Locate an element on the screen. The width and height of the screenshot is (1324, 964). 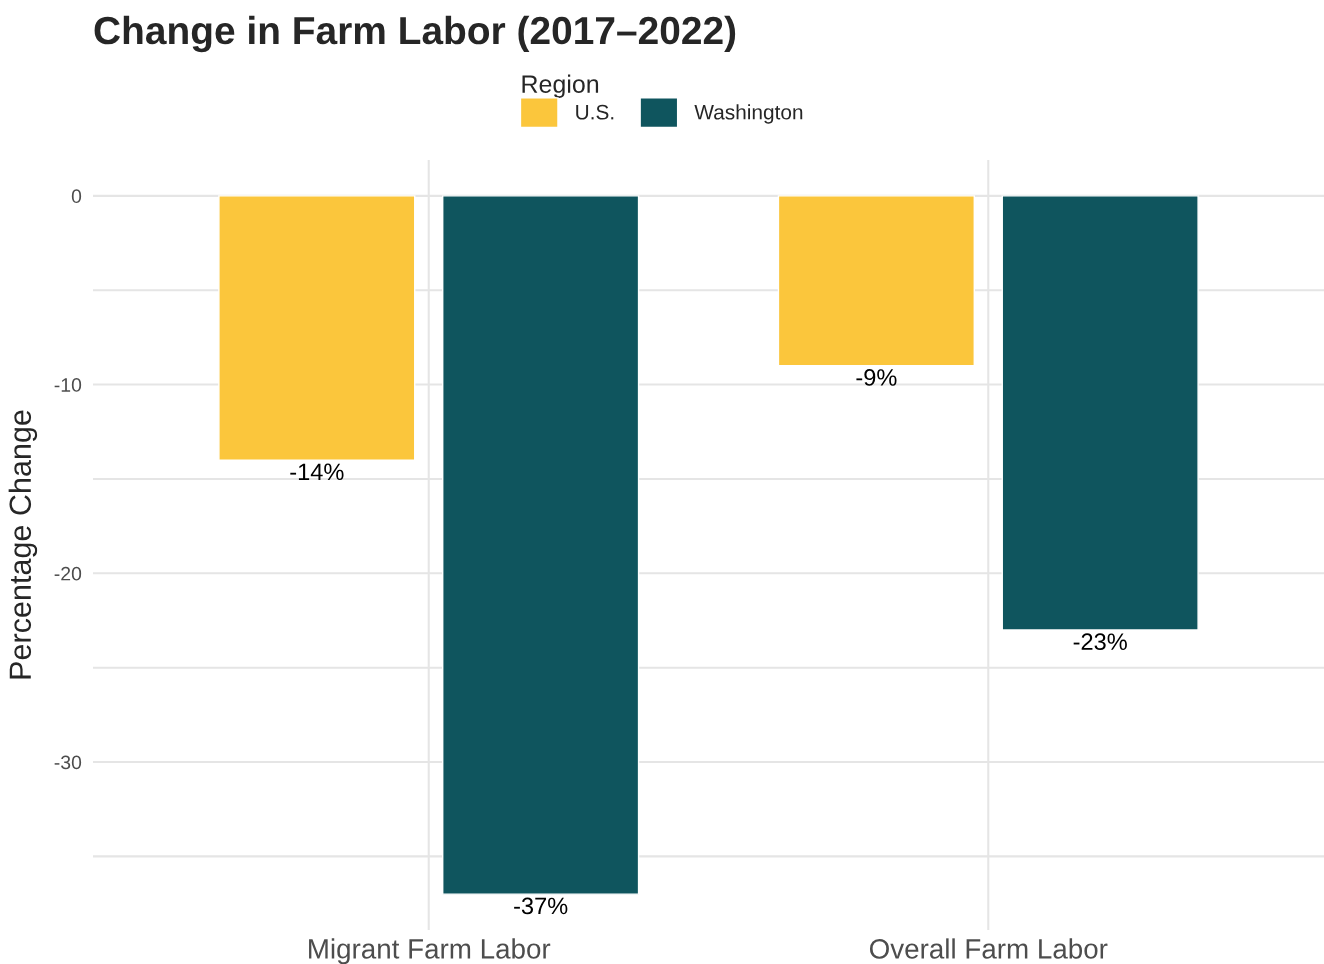
legend-label: U.S. is located at coordinates (595, 112).